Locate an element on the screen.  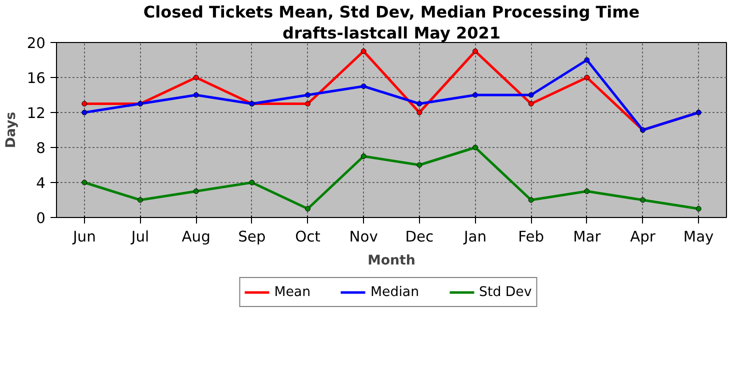
x-tick-label: Sep is located at coordinates (252, 237).